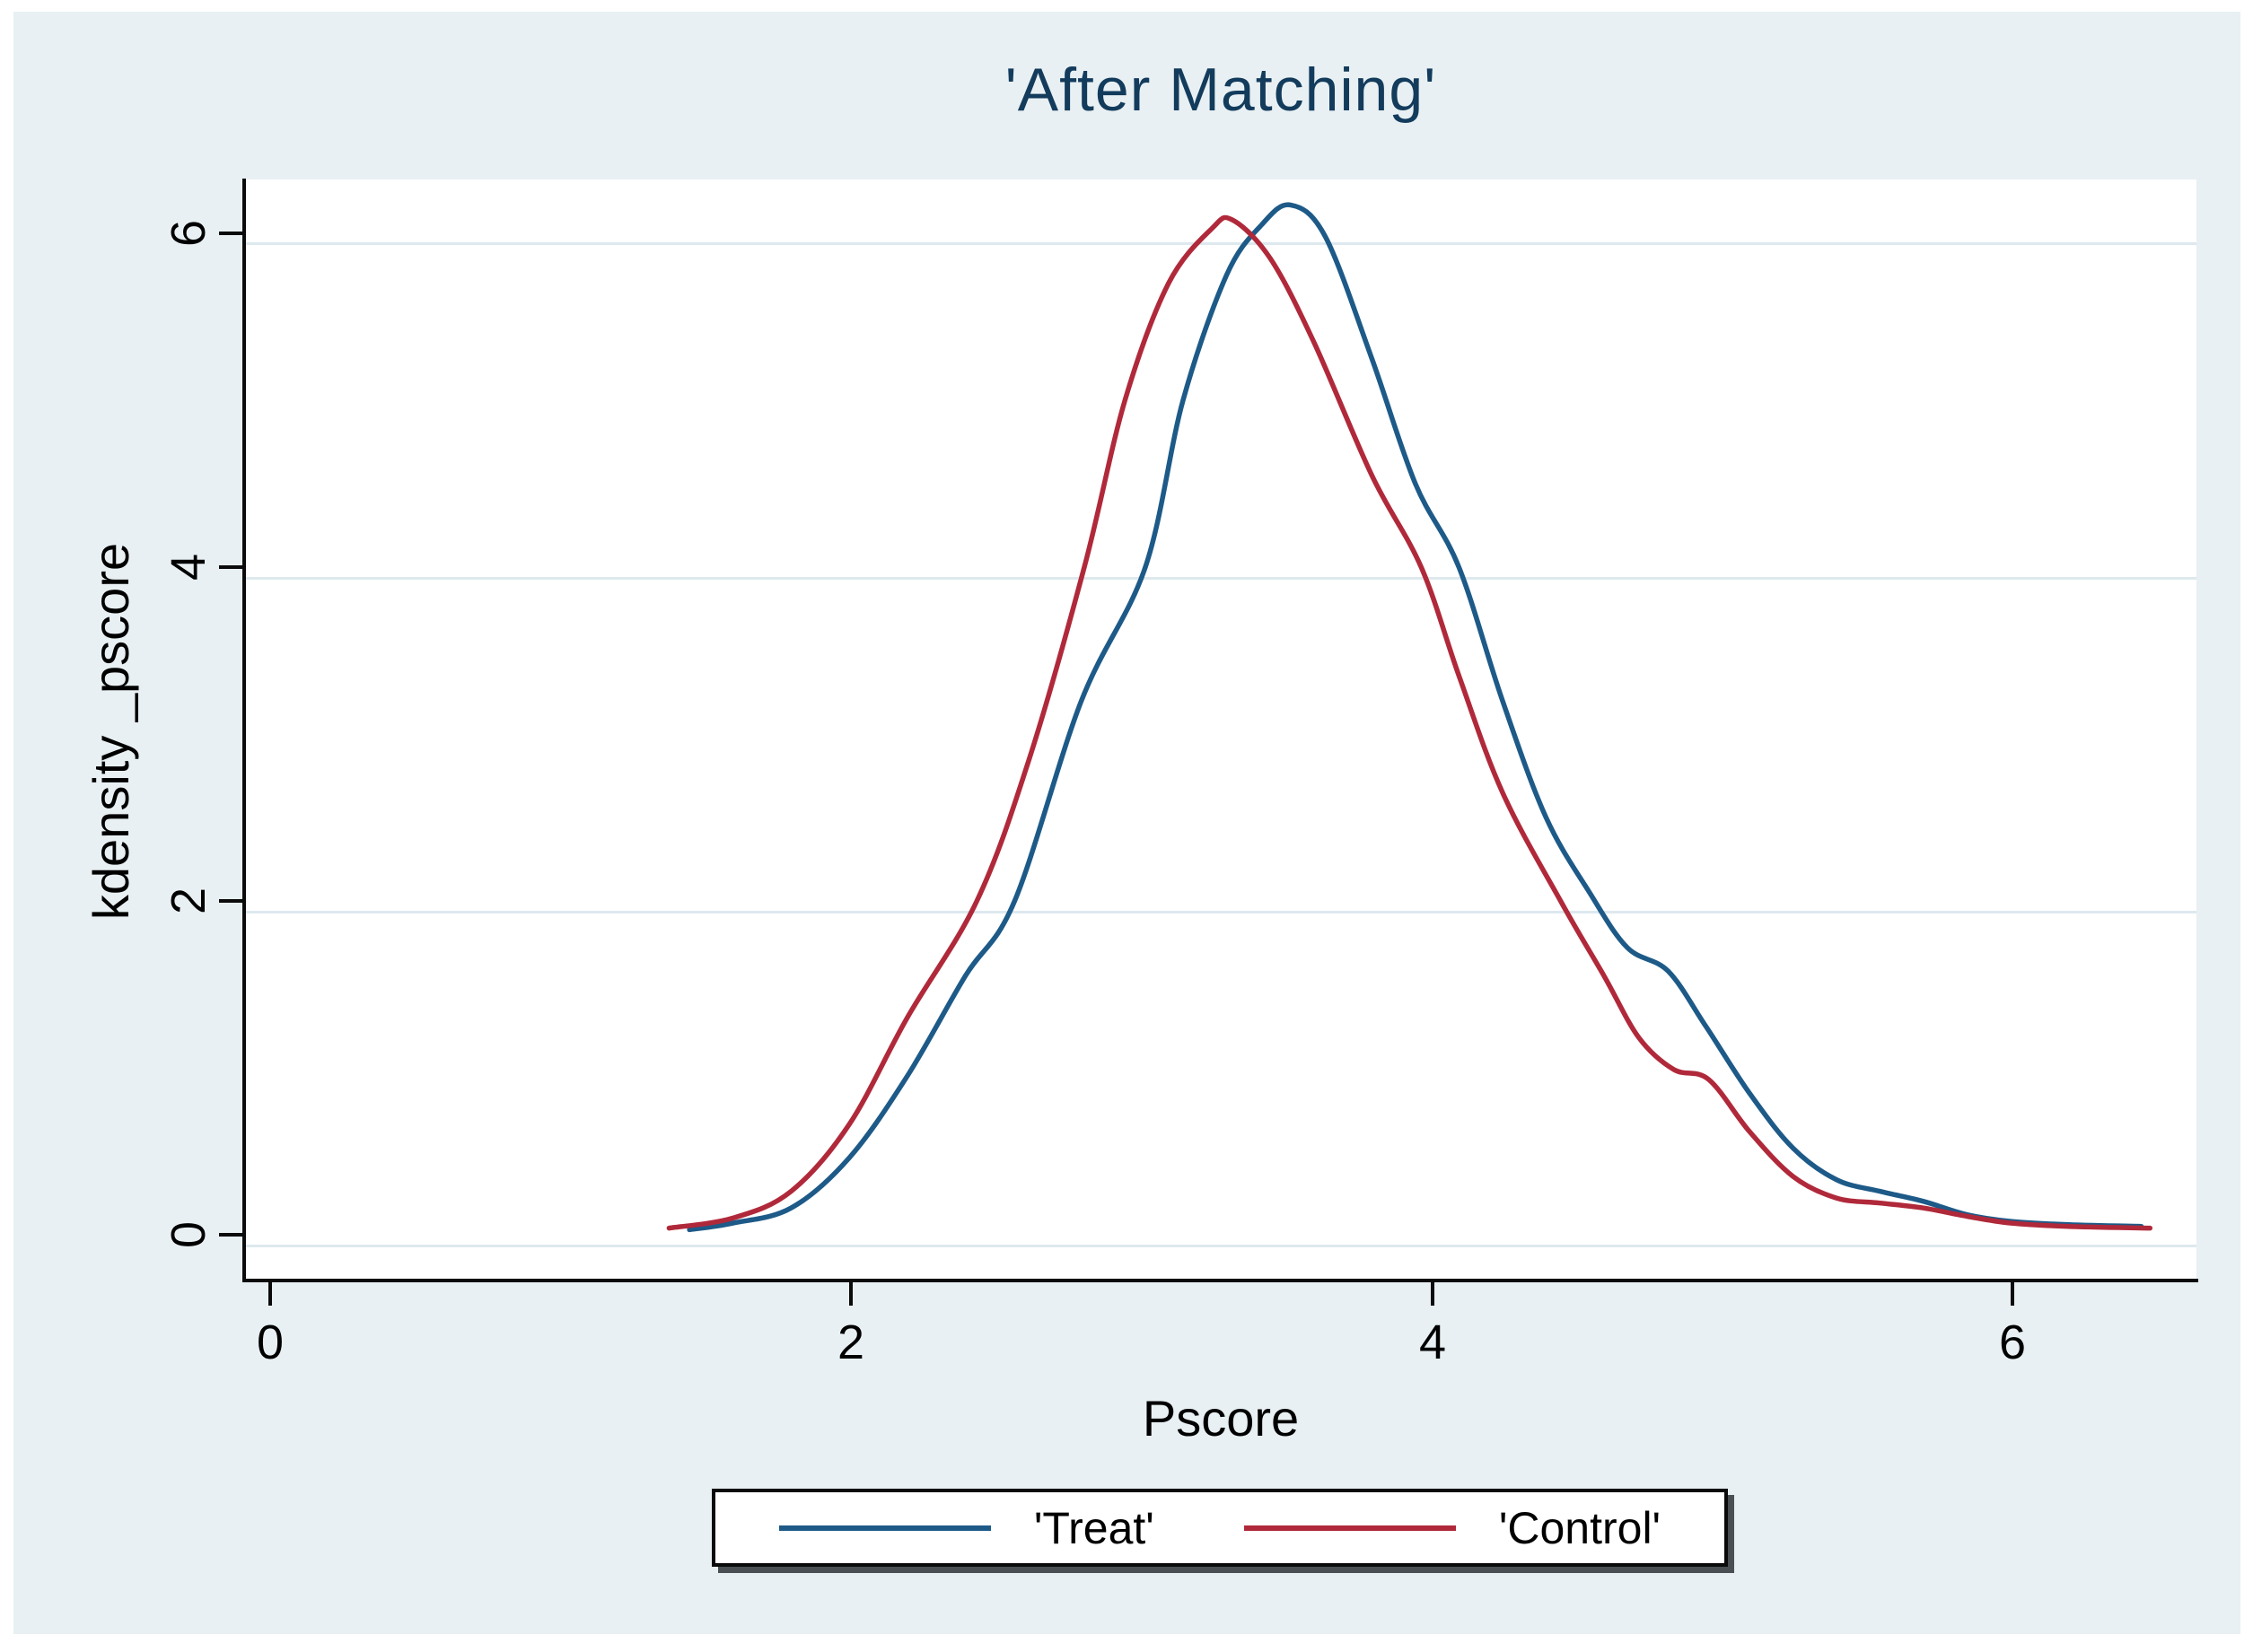 This screenshot has width=2253, height=1652. Describe the element at coordinates (111, 731) in the screenshot. I see `y-axis-title: kdensity _pscore` at that location.